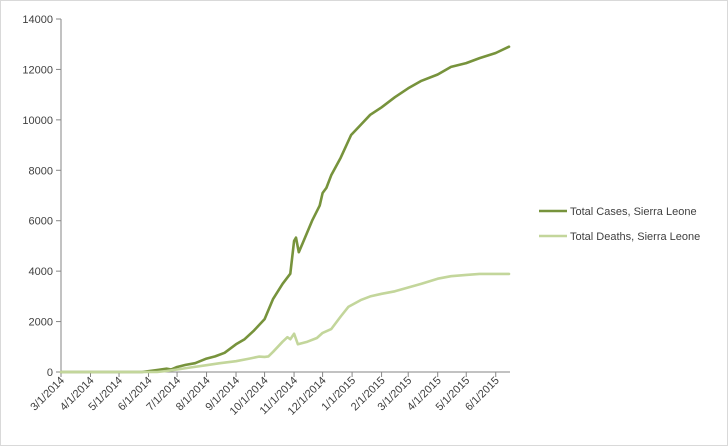  What do you see at coordinates (50, 373) in the screenshot?
I see `y-tick-label: 0` at bounding box center [50, 373].